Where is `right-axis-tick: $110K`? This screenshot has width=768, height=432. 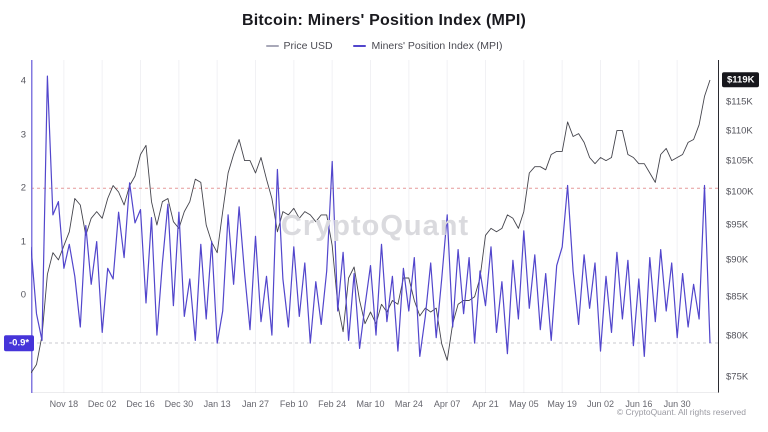
right-axis-tick: $110K is located at coordinates (739, 131).